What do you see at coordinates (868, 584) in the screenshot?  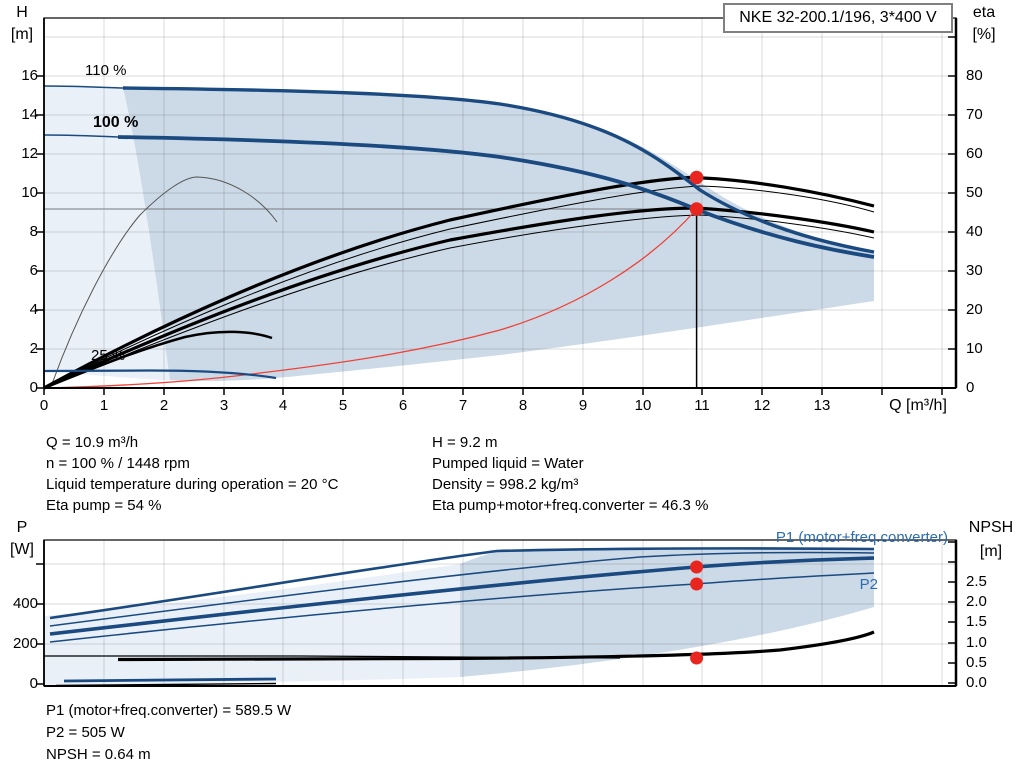 I see `p2-curve-label: P2` at bounding box center [868, 584].